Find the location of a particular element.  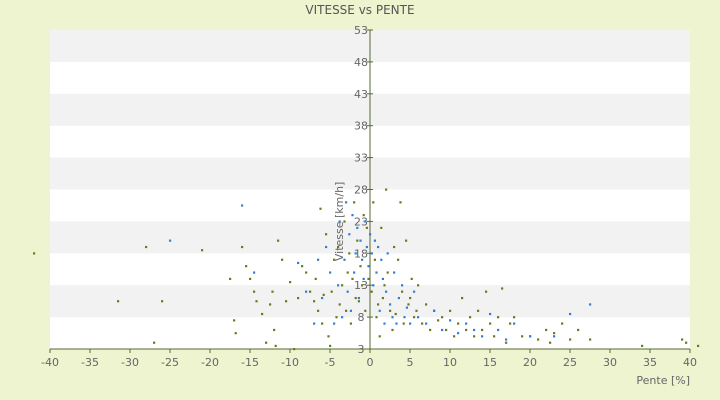

x-tick-label: -35 is located at coordinates (90, 362).